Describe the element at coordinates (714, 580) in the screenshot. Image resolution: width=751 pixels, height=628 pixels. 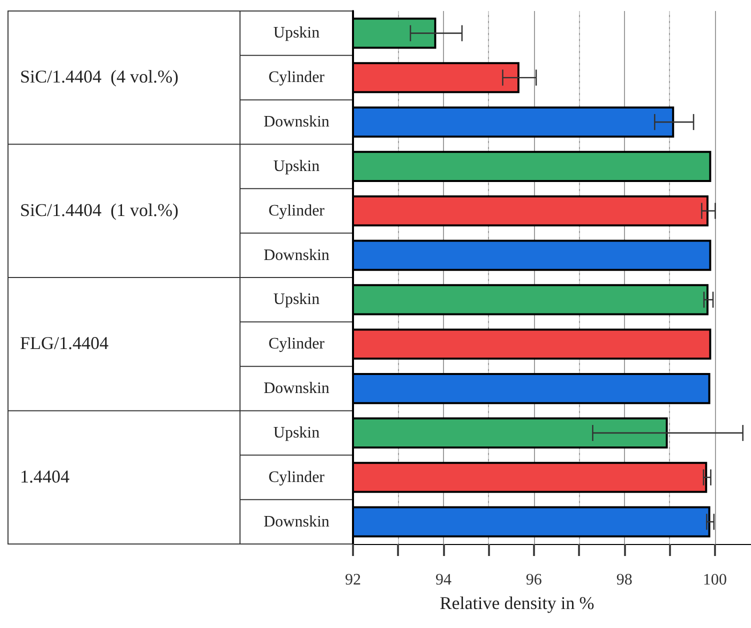
I see `x-tick-label: 100` at that location.